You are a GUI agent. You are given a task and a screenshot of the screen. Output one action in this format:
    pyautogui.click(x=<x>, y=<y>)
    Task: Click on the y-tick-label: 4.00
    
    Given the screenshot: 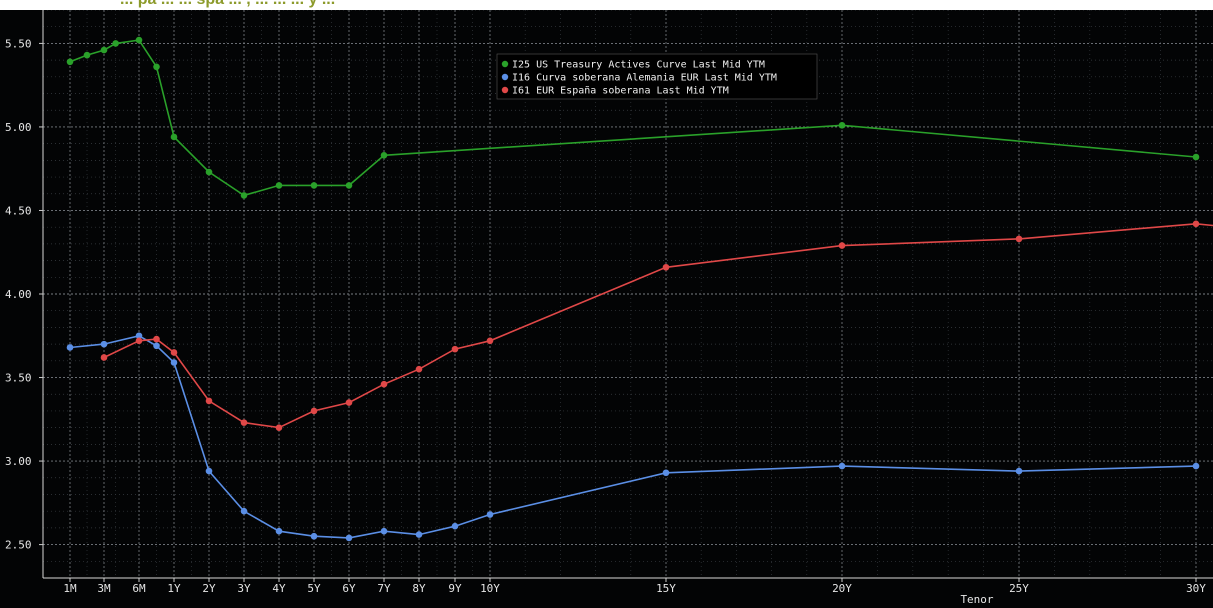 What is the action you would take?
    pyautogui.click(x=18, y=294)
    